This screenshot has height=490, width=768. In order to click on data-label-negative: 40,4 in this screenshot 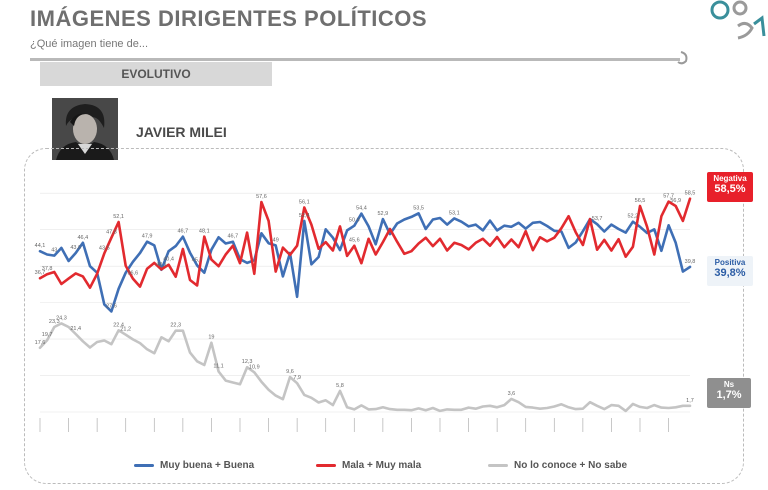, I will do `click(168, 260)`.